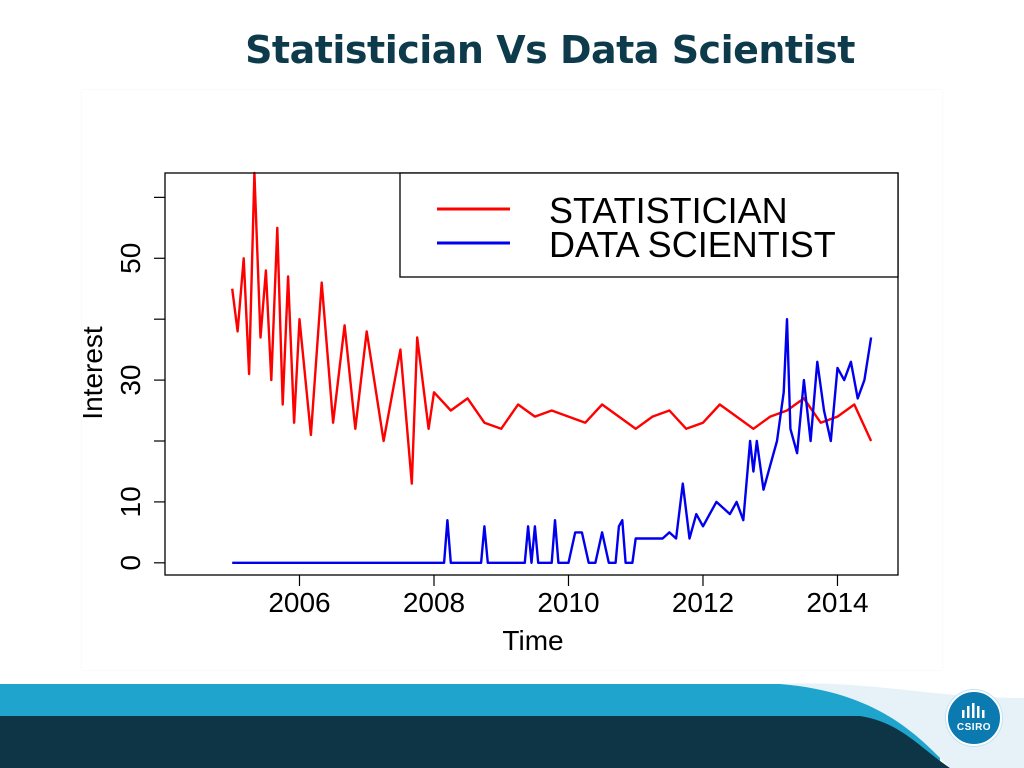 The height and width of the screenshot is (768, 1024). Describe the element at coordinates (130, 563) in the screenshot. I see `y-tick-label: 0` at that location.